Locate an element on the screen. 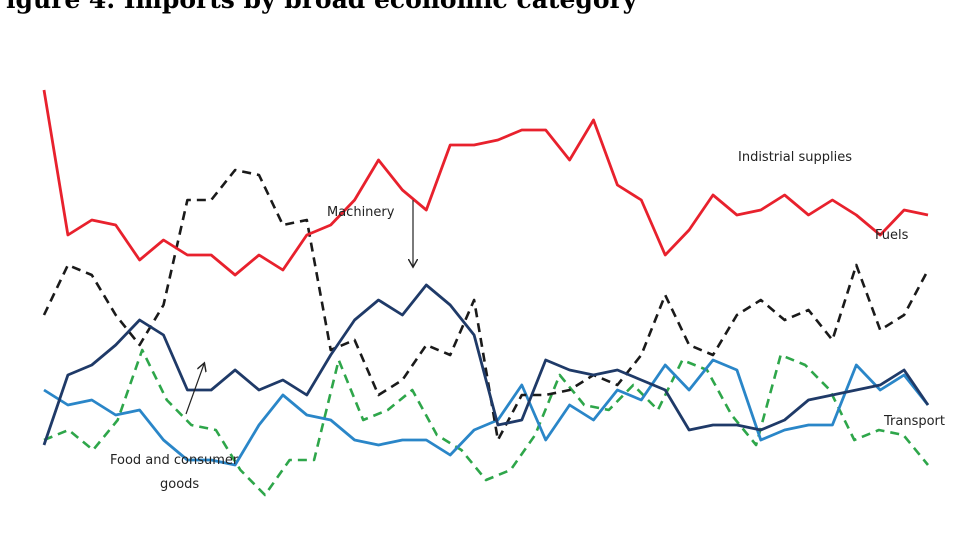  label-machinery: Machinery is located at coordinates (361, 212).